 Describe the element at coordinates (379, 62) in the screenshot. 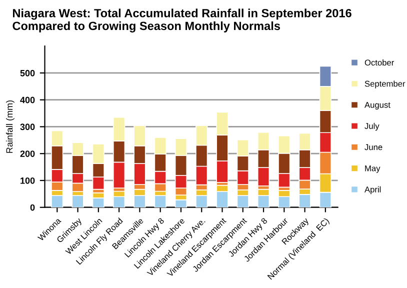

I see `legend-label: October` at that location.